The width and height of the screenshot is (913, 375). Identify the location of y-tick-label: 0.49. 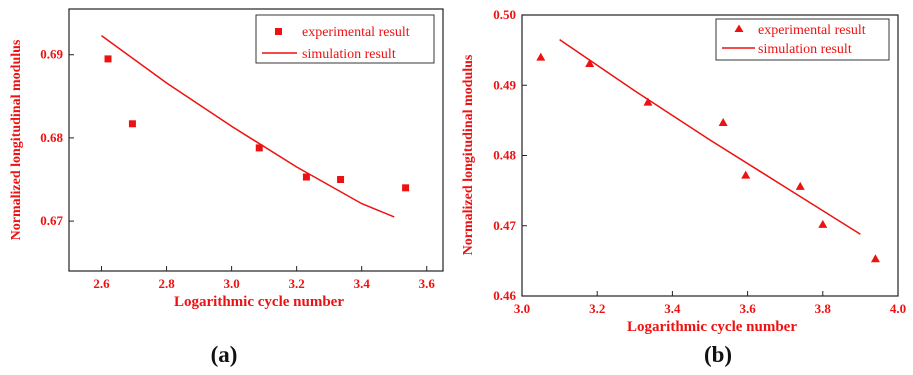
(504, 84).